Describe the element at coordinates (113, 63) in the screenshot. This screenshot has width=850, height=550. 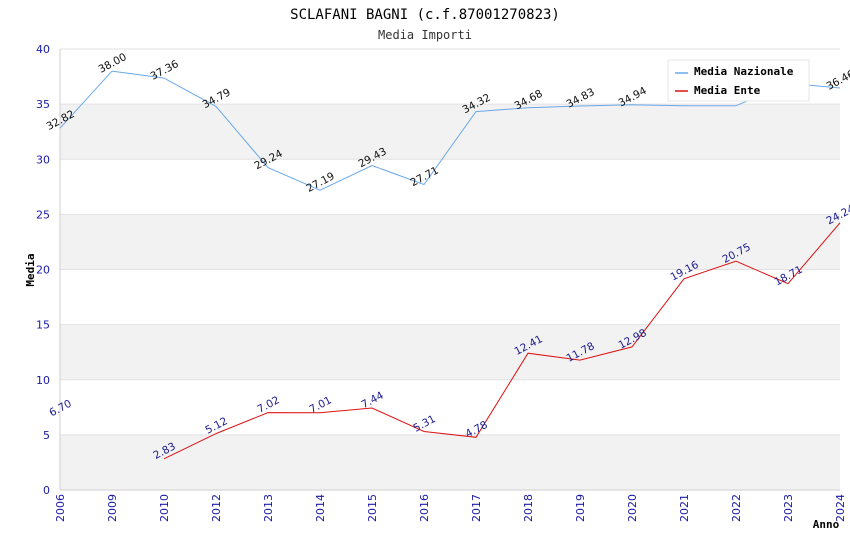
I see `data-label: 38.00` at that location.